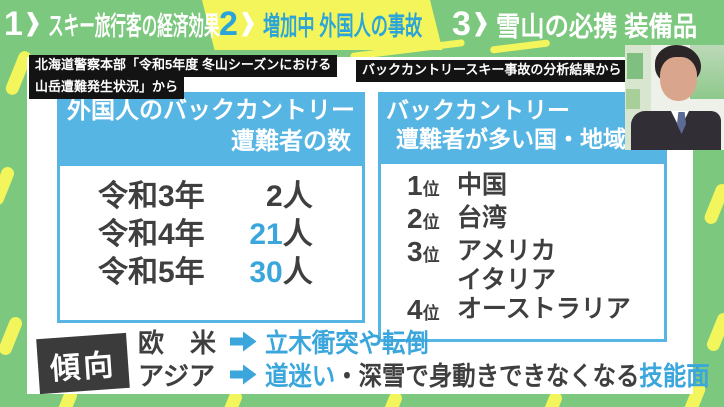 The height and width of the screenshot is (407, 724). I want to click on ranking-row: 3位 アメリカ イタリア, so click(535, 266).